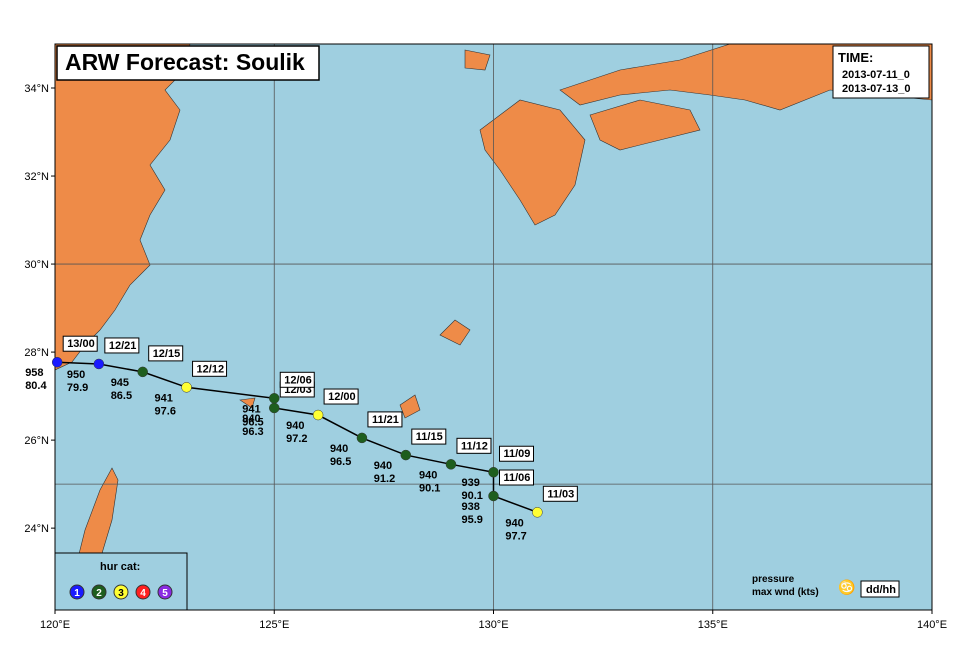 This screenshot has width=980, height=651. I want to click on wind-label: 97.2, so click(296, 439).